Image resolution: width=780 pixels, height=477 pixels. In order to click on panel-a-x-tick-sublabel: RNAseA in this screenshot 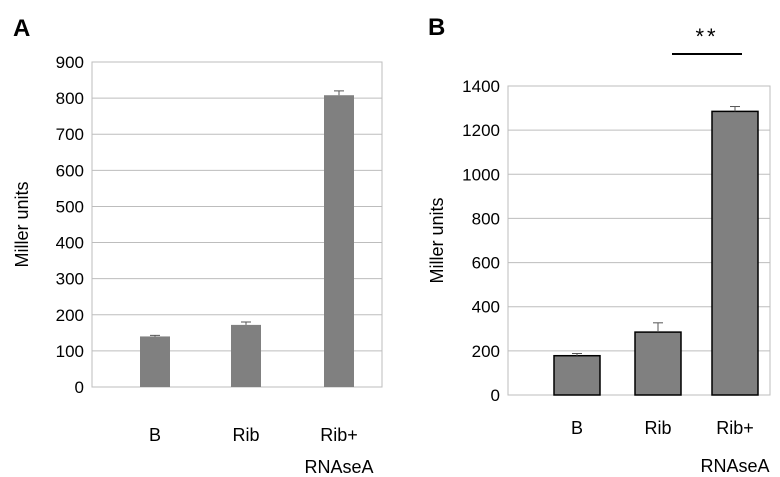, I will do `click(338, 467)`.